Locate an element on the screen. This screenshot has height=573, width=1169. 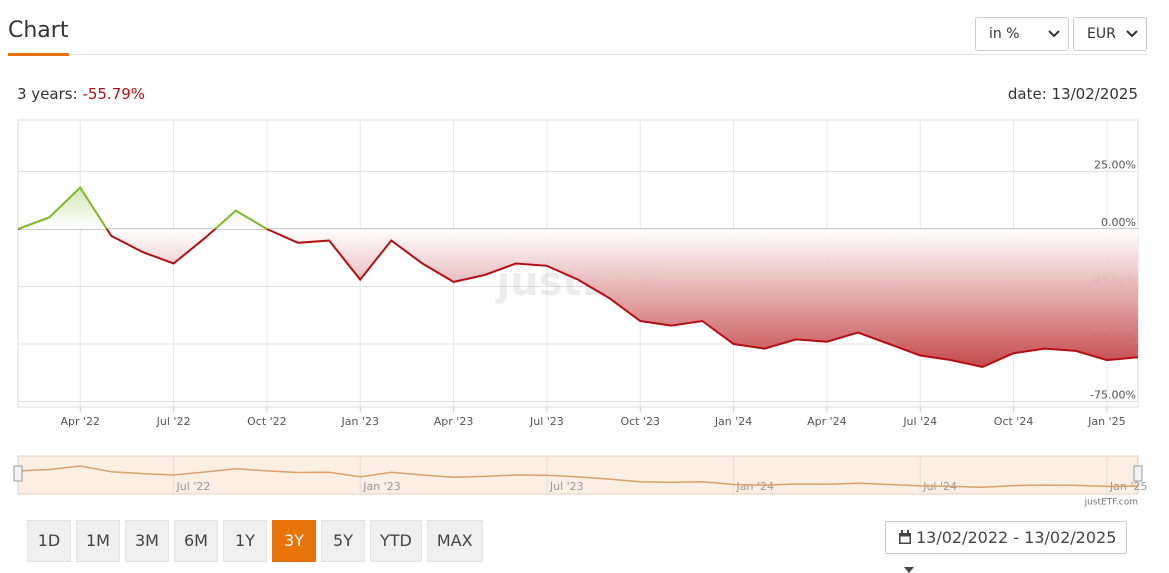
x-tick-label: Jul '23 is located at coordinates (546, 421).